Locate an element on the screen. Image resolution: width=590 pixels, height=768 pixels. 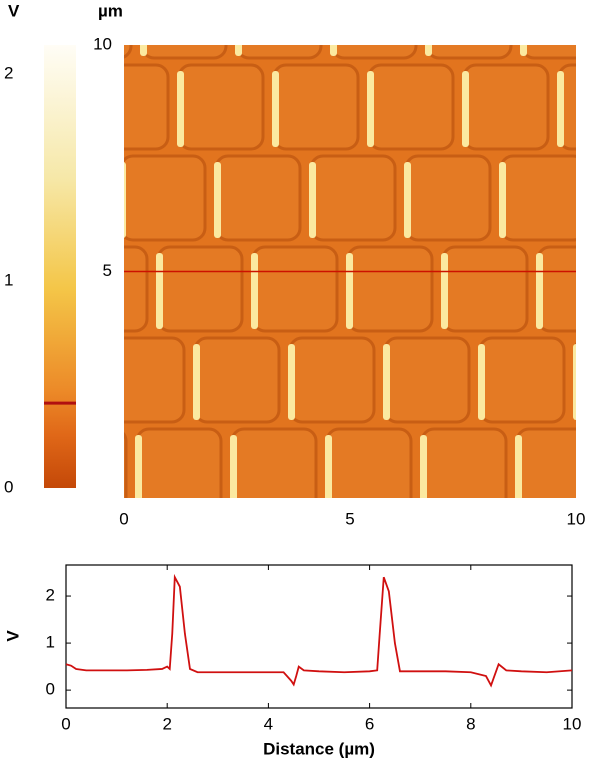
colorbar is located at coordinates (60, 266).